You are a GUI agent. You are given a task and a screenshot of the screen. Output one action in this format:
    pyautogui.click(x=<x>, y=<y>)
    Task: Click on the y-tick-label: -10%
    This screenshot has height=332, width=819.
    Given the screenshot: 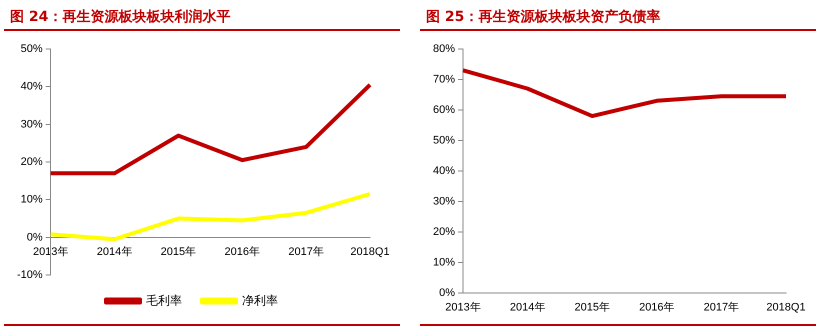 What is the action you would take?
    pyautogui.click(x=29, y=275)
    